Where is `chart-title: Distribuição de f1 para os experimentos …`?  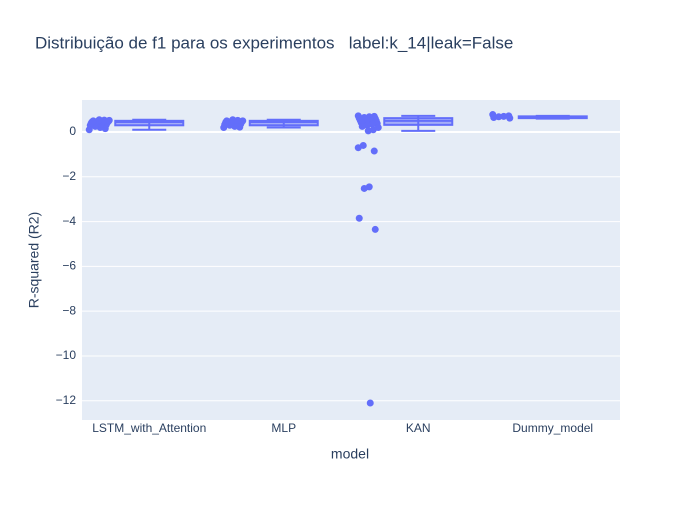
chart-title: Distribuição de f1 para os experimentos … is located at coordinates (274, 42).